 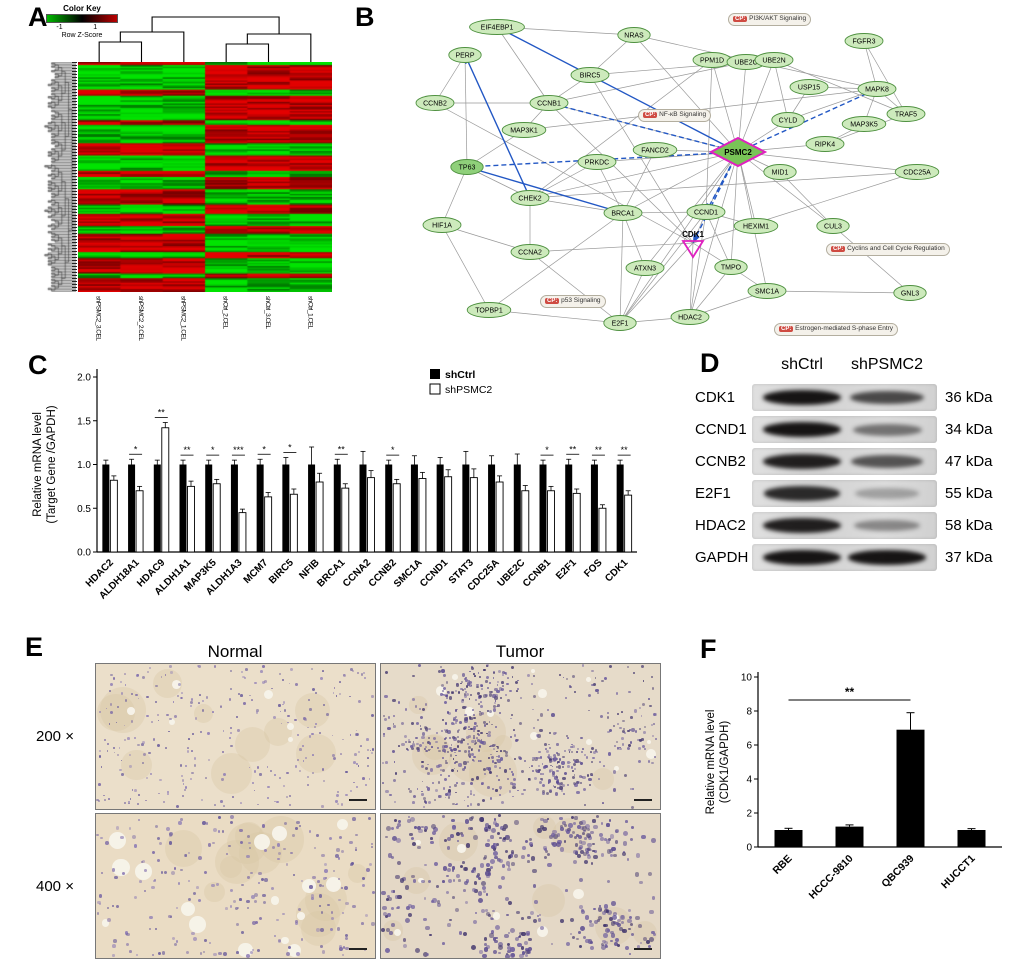 What do you see at coordinates (969, 461) in the screenshot?
I see `blot-kda-label: 47 kDa` at bounding box center [969, 461].